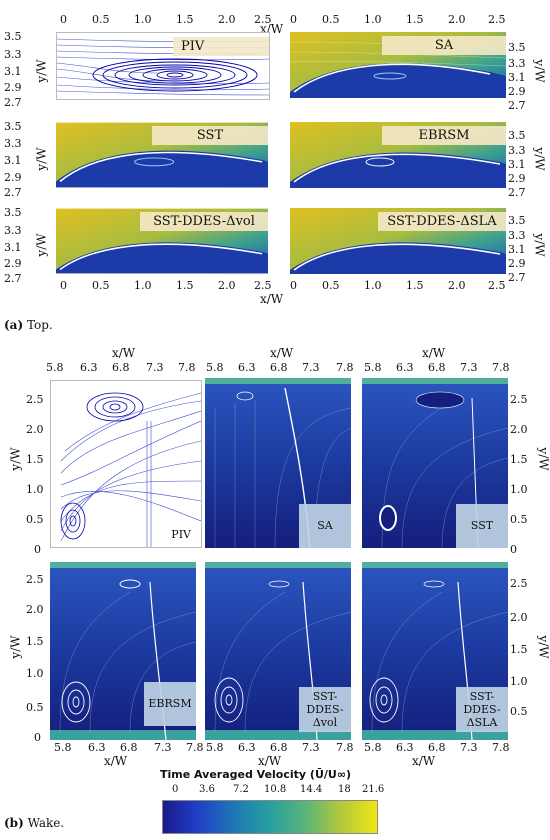 This screenshot has width=550, height=840. What do you see at coordinates (278, 651) in the screenshot?
I see `wake-panel-ddes-vol: SST- DDES- Δvol` at bounding box center [278, 651].